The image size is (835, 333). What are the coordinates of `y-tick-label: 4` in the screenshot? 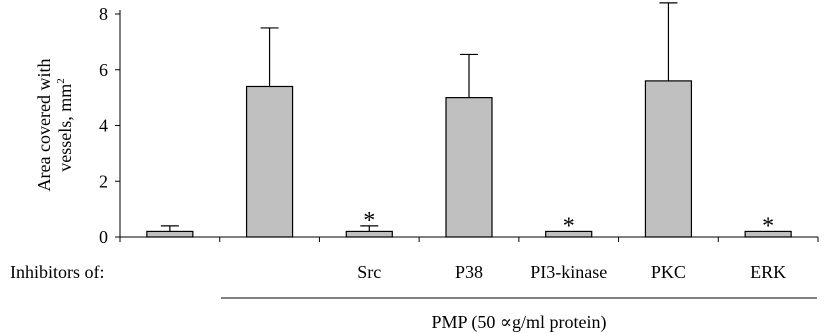 It's located at (103, 126).